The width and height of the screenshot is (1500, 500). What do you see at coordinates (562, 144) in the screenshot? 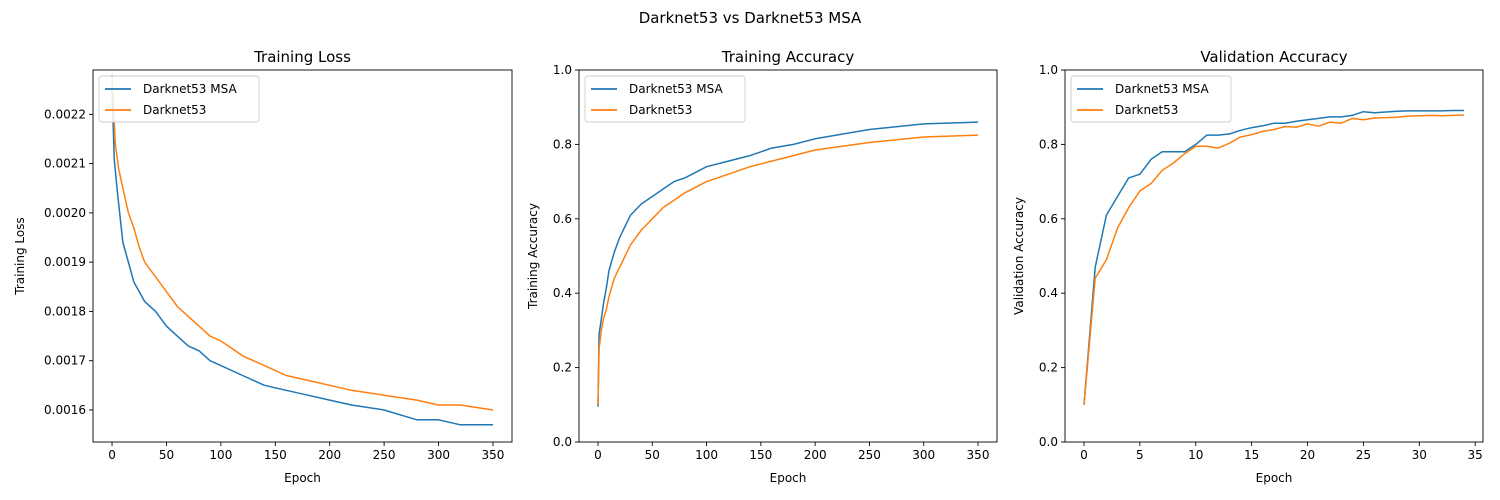
I see `training-accuracy-y-tick-label: 0.8` at bounding box center [562, 144].